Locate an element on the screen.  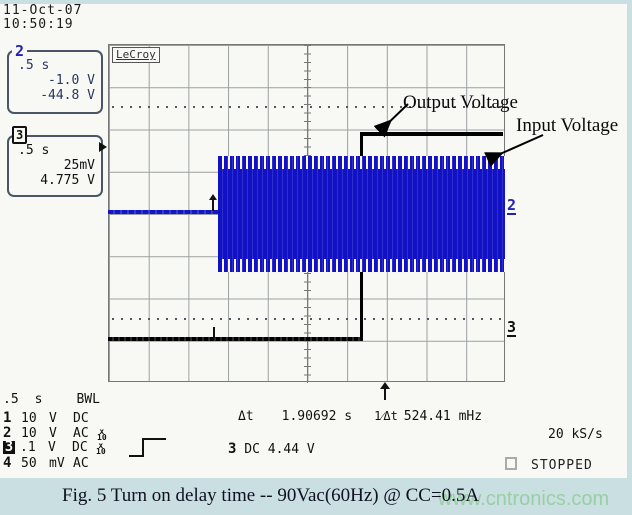
trace3-grid-label: 3 is located at coordinates (512, 327).